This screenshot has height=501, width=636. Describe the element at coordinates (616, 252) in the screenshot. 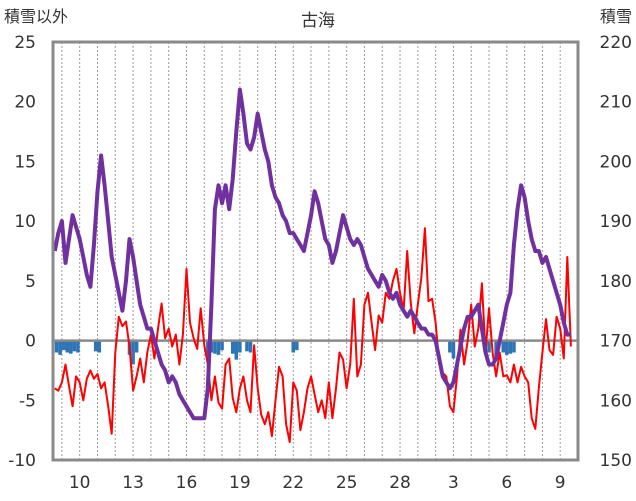

I see `y-axis-right-ticks: 220 210 200 190 180 170 160 150` at that location.